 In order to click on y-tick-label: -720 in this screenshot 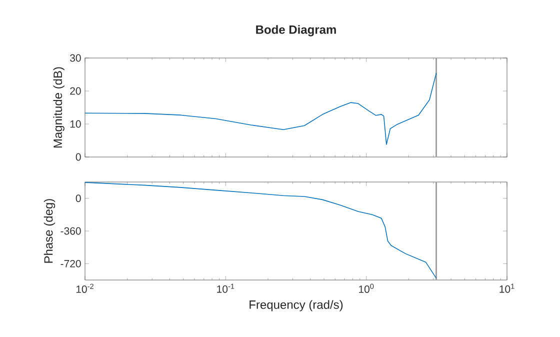, I will do `click(70, 264)`.